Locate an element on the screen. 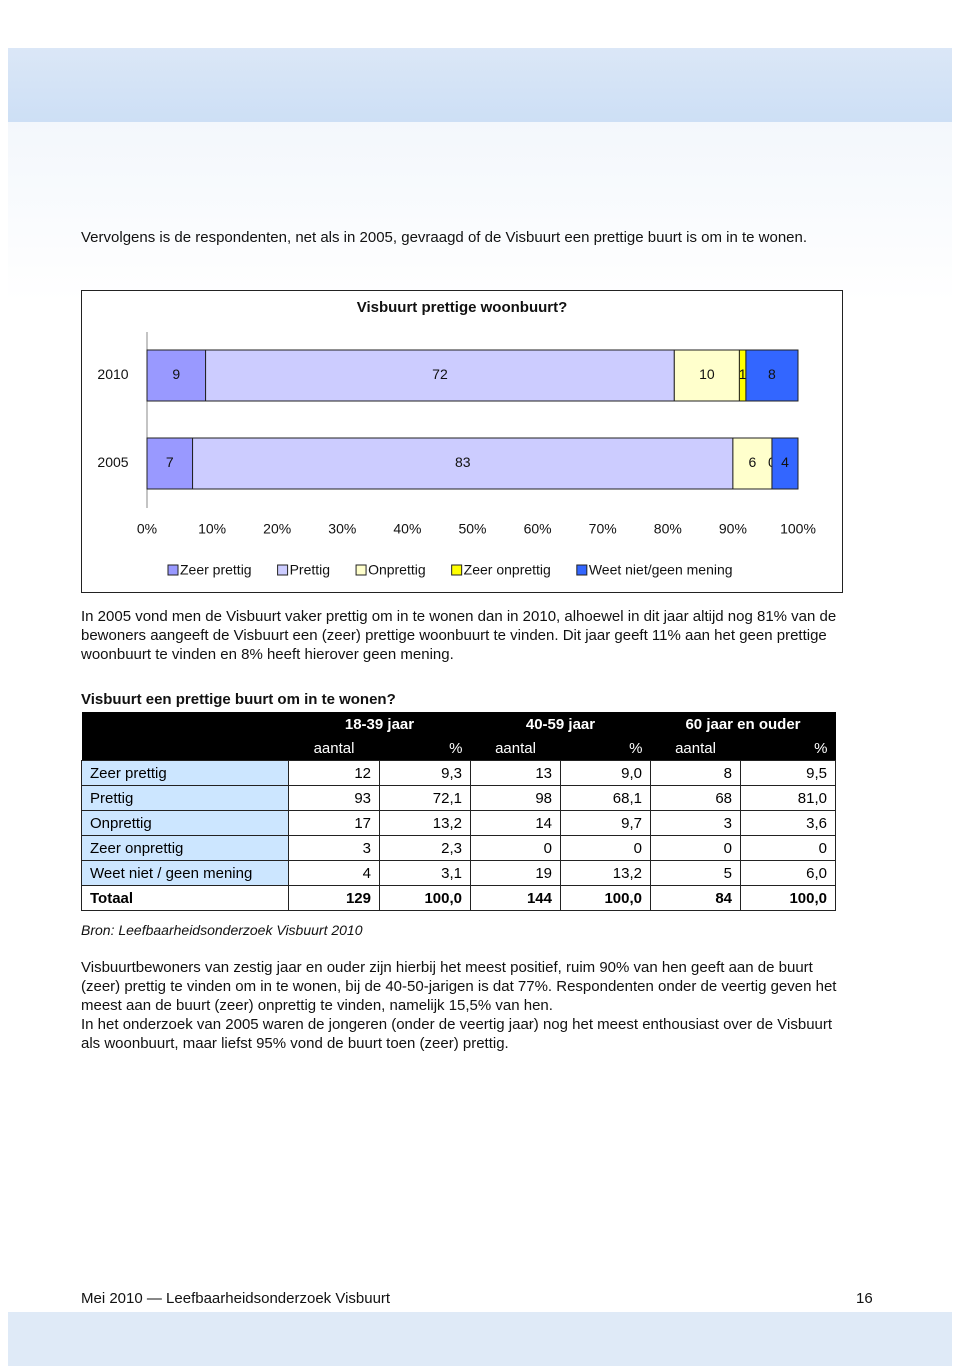 This screenshot has height=1370, width=960. data-label: 4 is located at coordinates (785, 462).